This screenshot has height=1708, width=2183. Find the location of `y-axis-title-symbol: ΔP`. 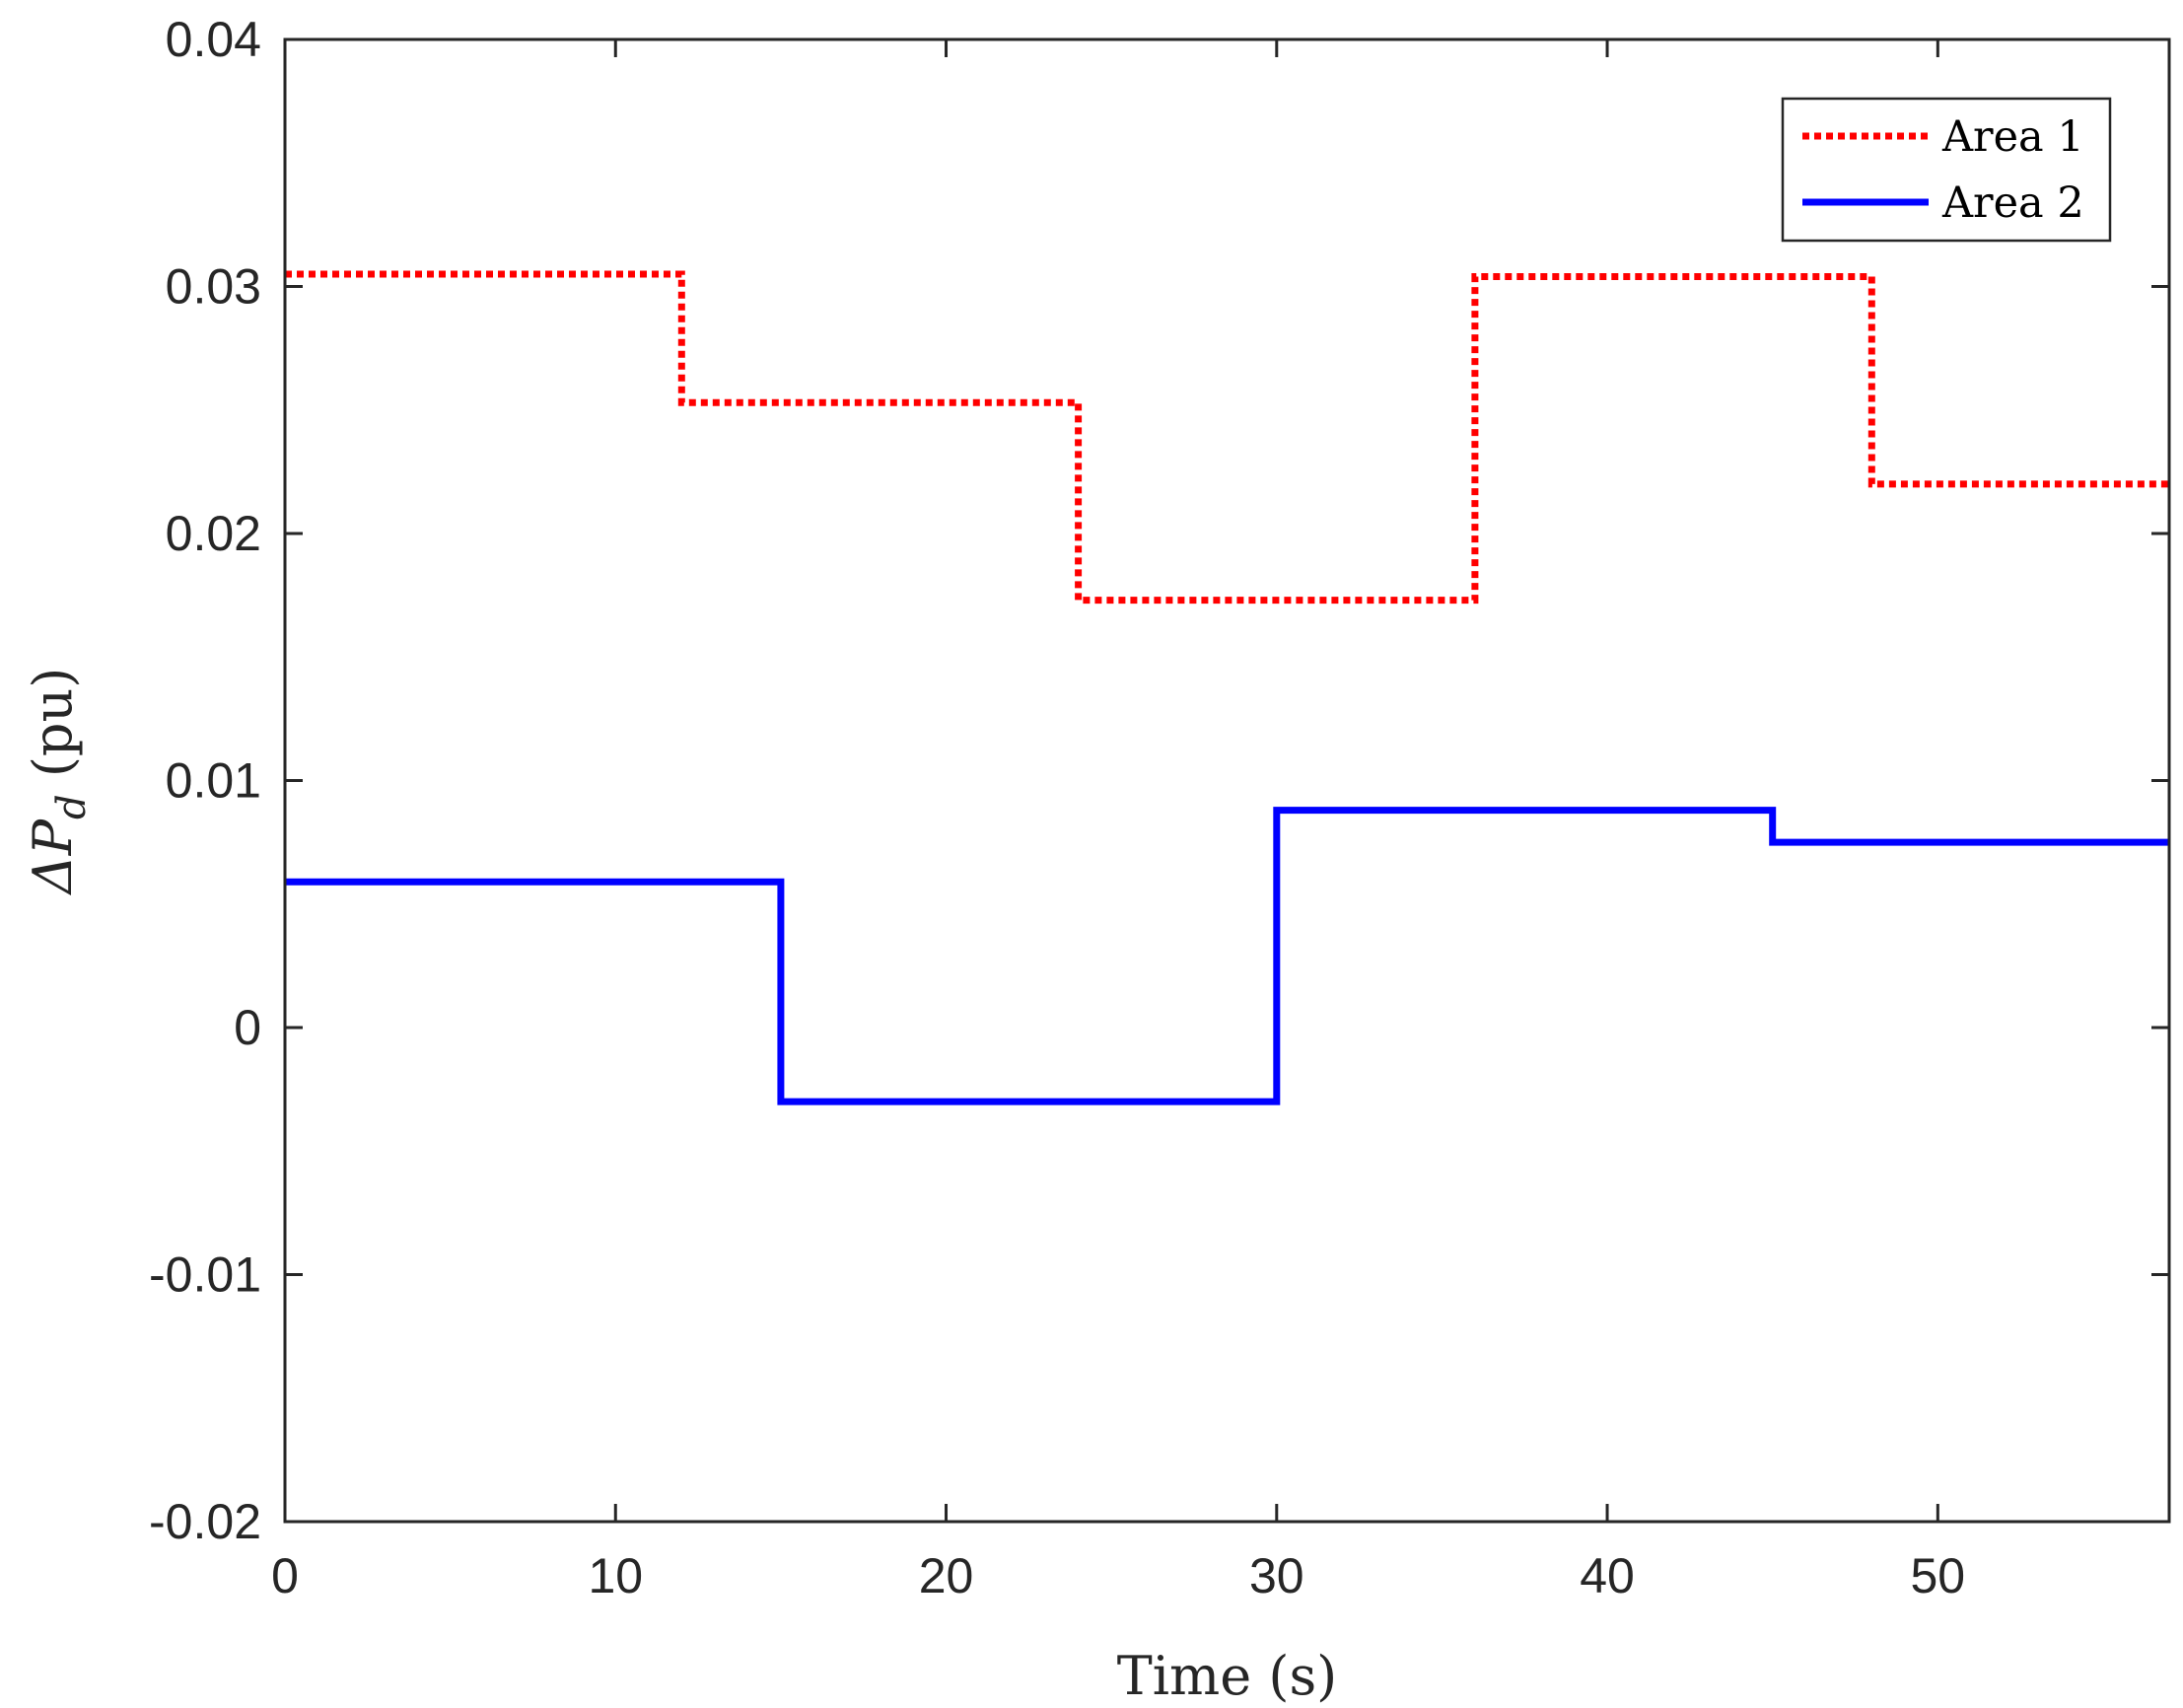

y-axis-title-symbol: ΔP is located at coordinates (53, 856).